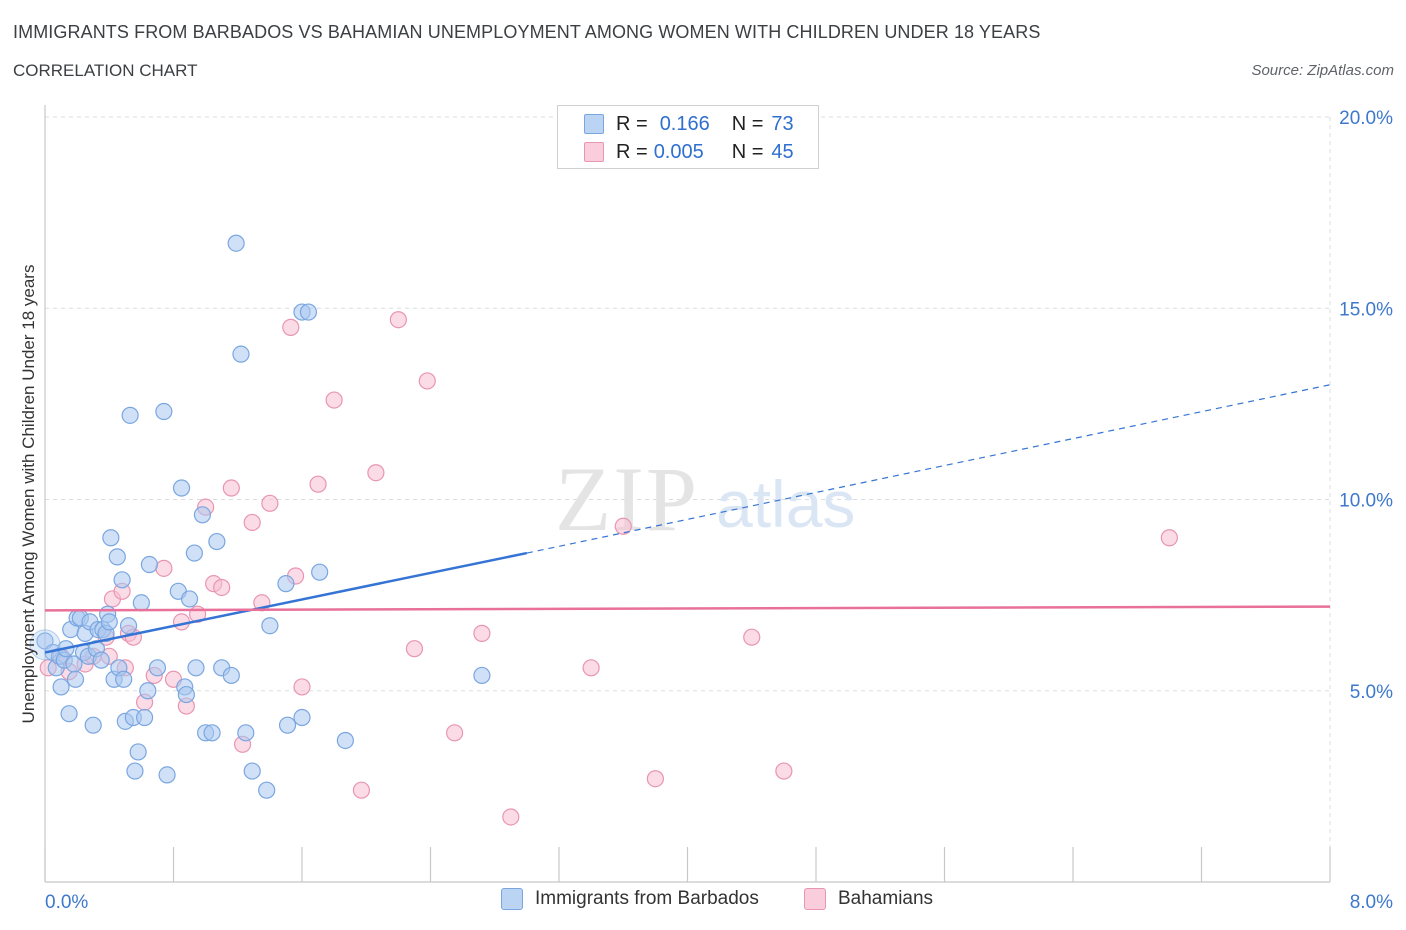 This screenshot has width=1406, height=930. I want to click on trend-line-barbados-projection, so click(928, 469).